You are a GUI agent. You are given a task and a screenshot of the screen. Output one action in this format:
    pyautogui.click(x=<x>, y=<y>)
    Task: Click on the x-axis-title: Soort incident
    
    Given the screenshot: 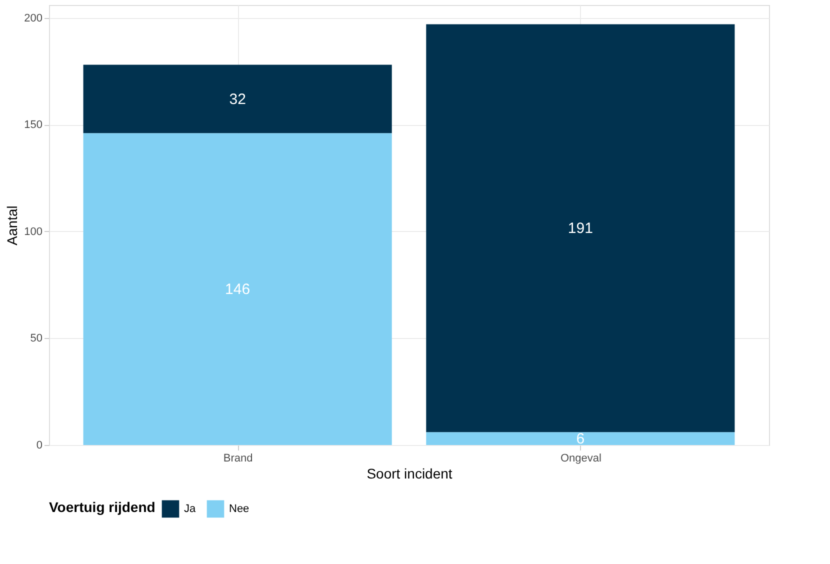 What is the action you would take?
    pyautogui.click(x=409, y=474)
    